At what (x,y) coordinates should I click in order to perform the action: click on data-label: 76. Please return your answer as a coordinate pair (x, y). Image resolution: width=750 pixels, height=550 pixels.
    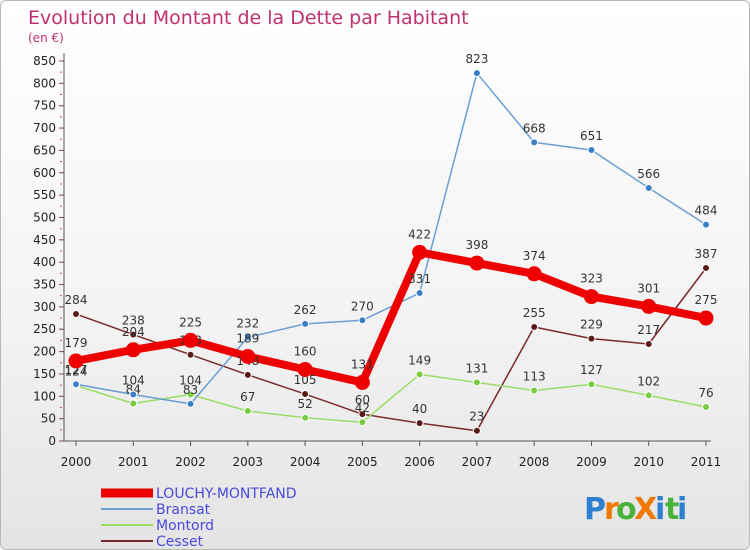
    Looking at the image, I should click on (705, 393).